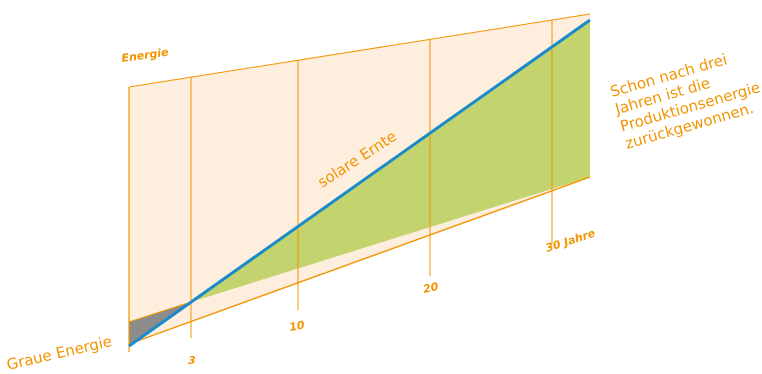 Image resolution: width=762 pixels, height=374 pixels. Describe the element at coordinates (145, 55) in the screenshot. I see `y-axis-label: Energie` at that location.